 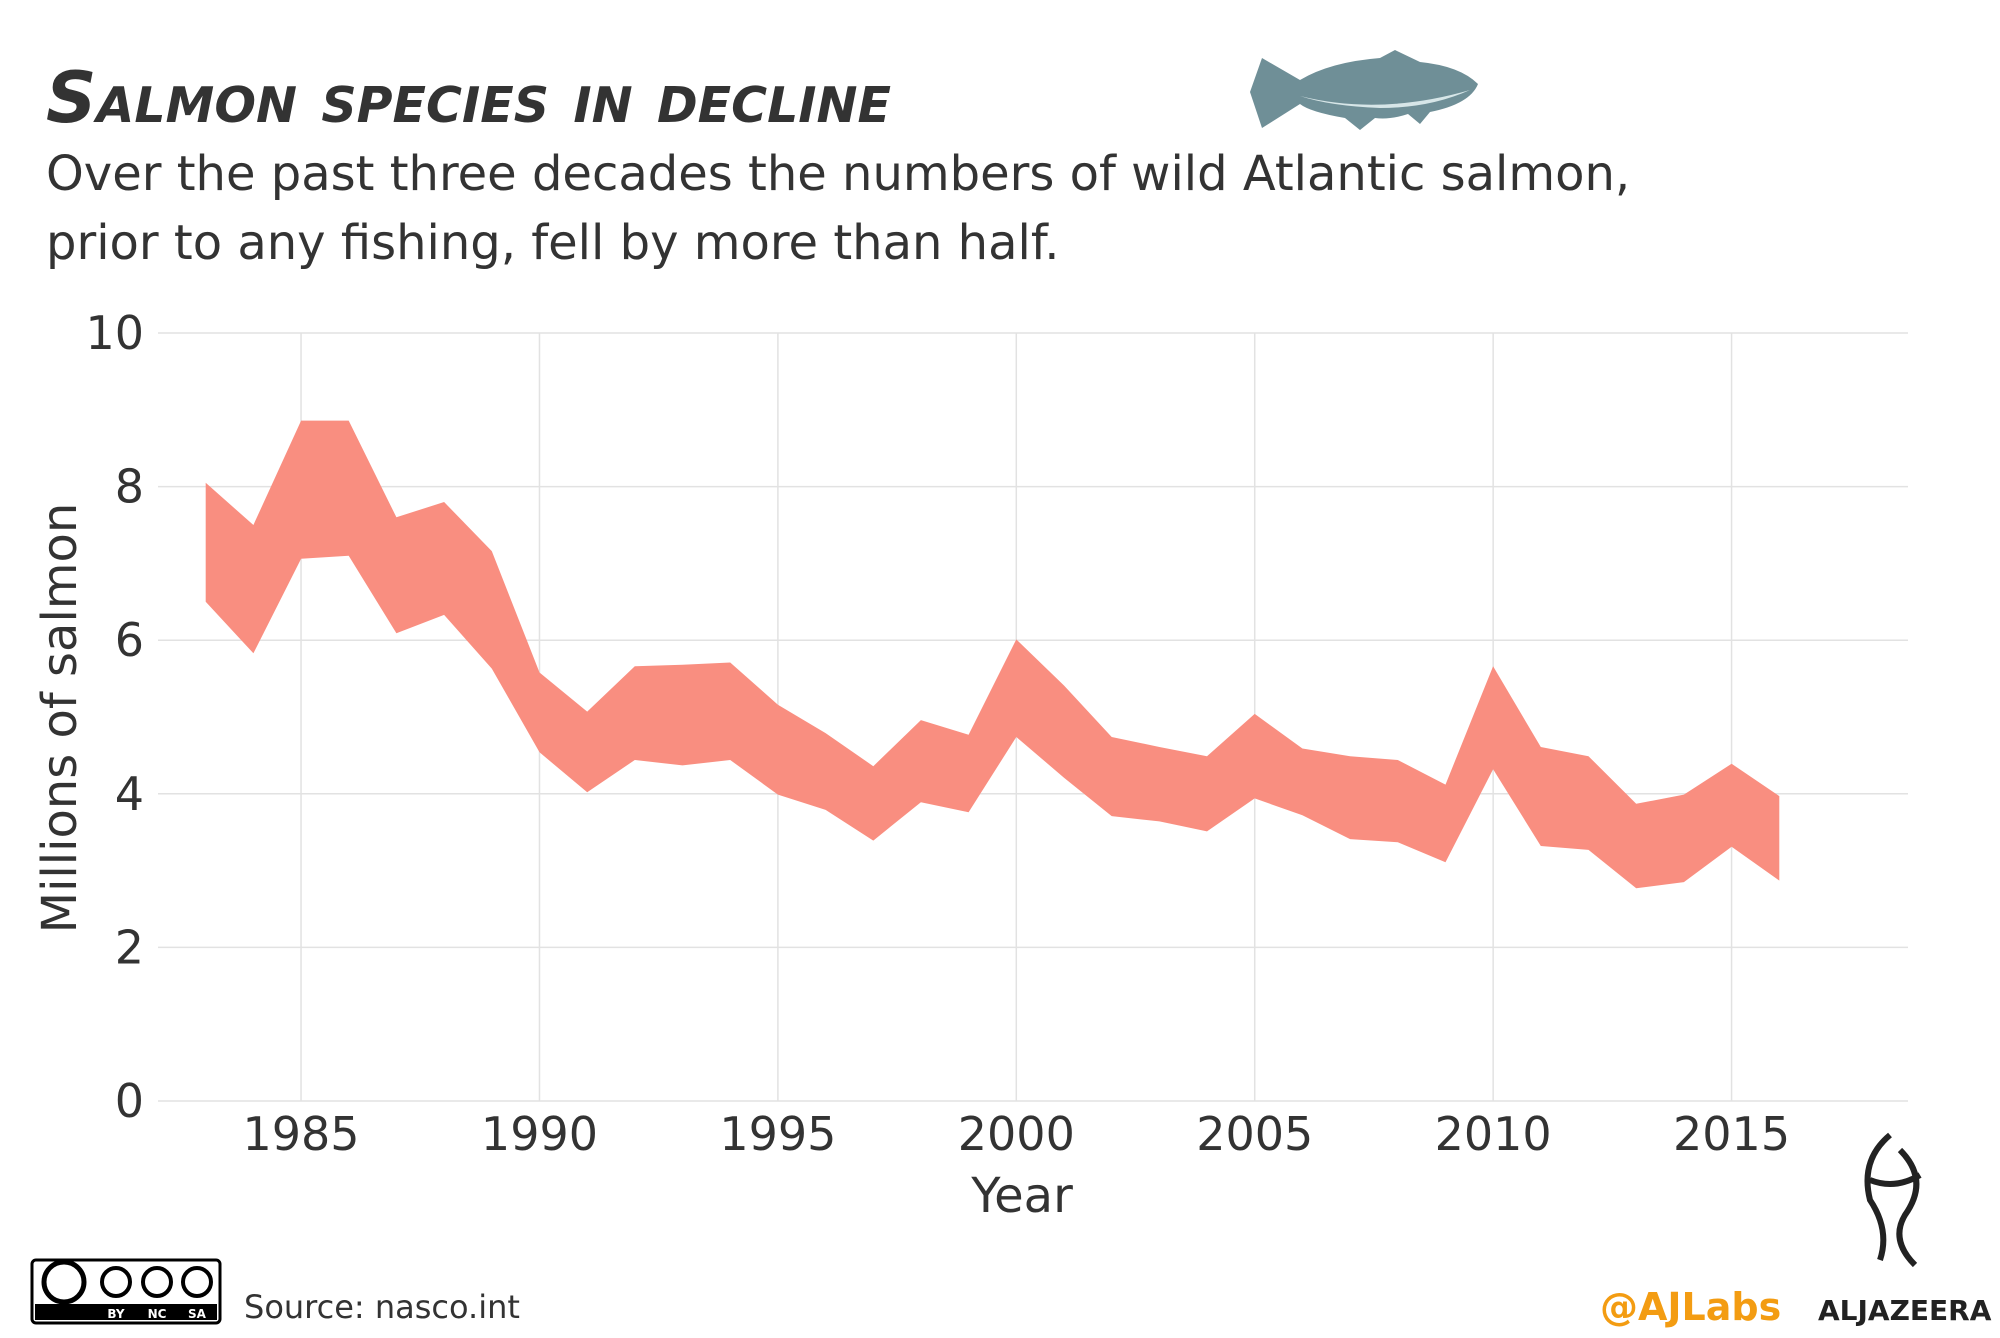 What do you see at coordinates (157, 1314) in the screenshot?
I see `license-label: NC` at bounding box center [157, 1314].